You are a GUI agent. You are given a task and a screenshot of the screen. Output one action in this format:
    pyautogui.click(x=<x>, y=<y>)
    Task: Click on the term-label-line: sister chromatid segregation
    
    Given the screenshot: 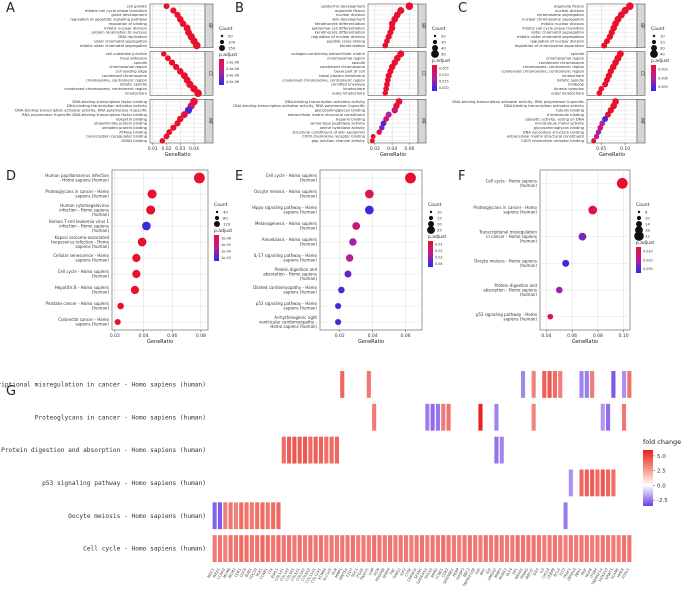 What is the action you would take?
    pyautogui.click(x=558, y=33)
    